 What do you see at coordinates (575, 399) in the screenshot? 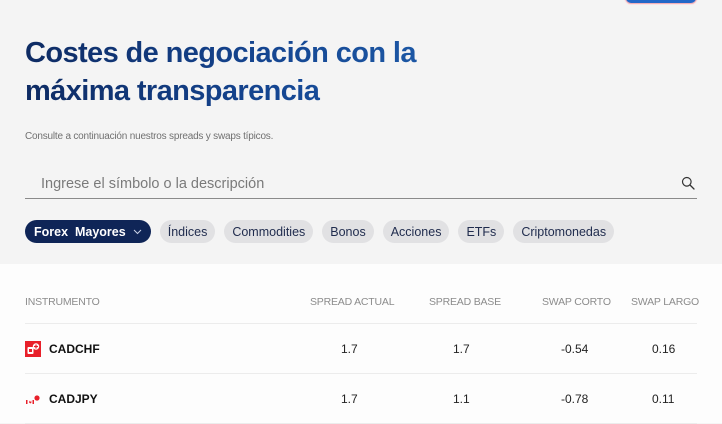
I see `swap-corto-value: -0.78` at bounding box center [575, 399].